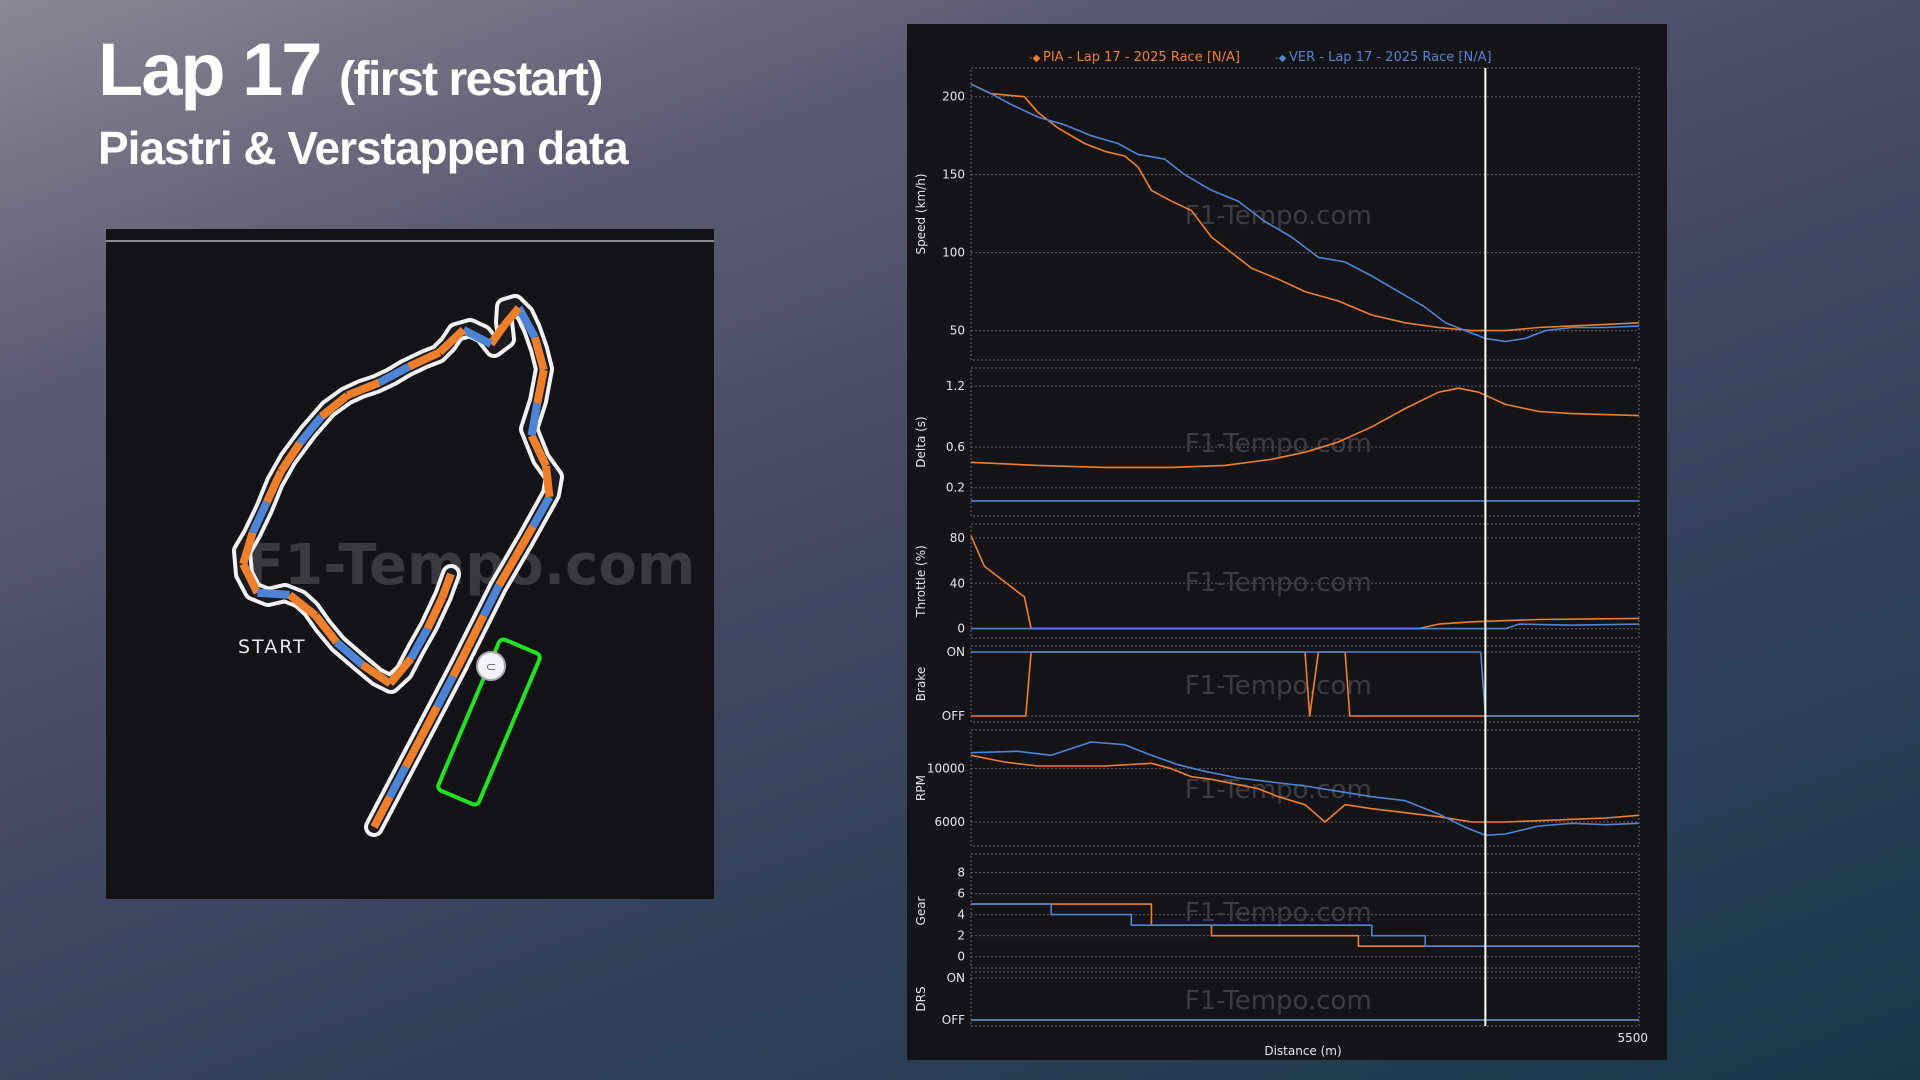  Describe the element at coordinates (1281, 58) in the screenshot. I see `legend-marker: -◆` at that location.